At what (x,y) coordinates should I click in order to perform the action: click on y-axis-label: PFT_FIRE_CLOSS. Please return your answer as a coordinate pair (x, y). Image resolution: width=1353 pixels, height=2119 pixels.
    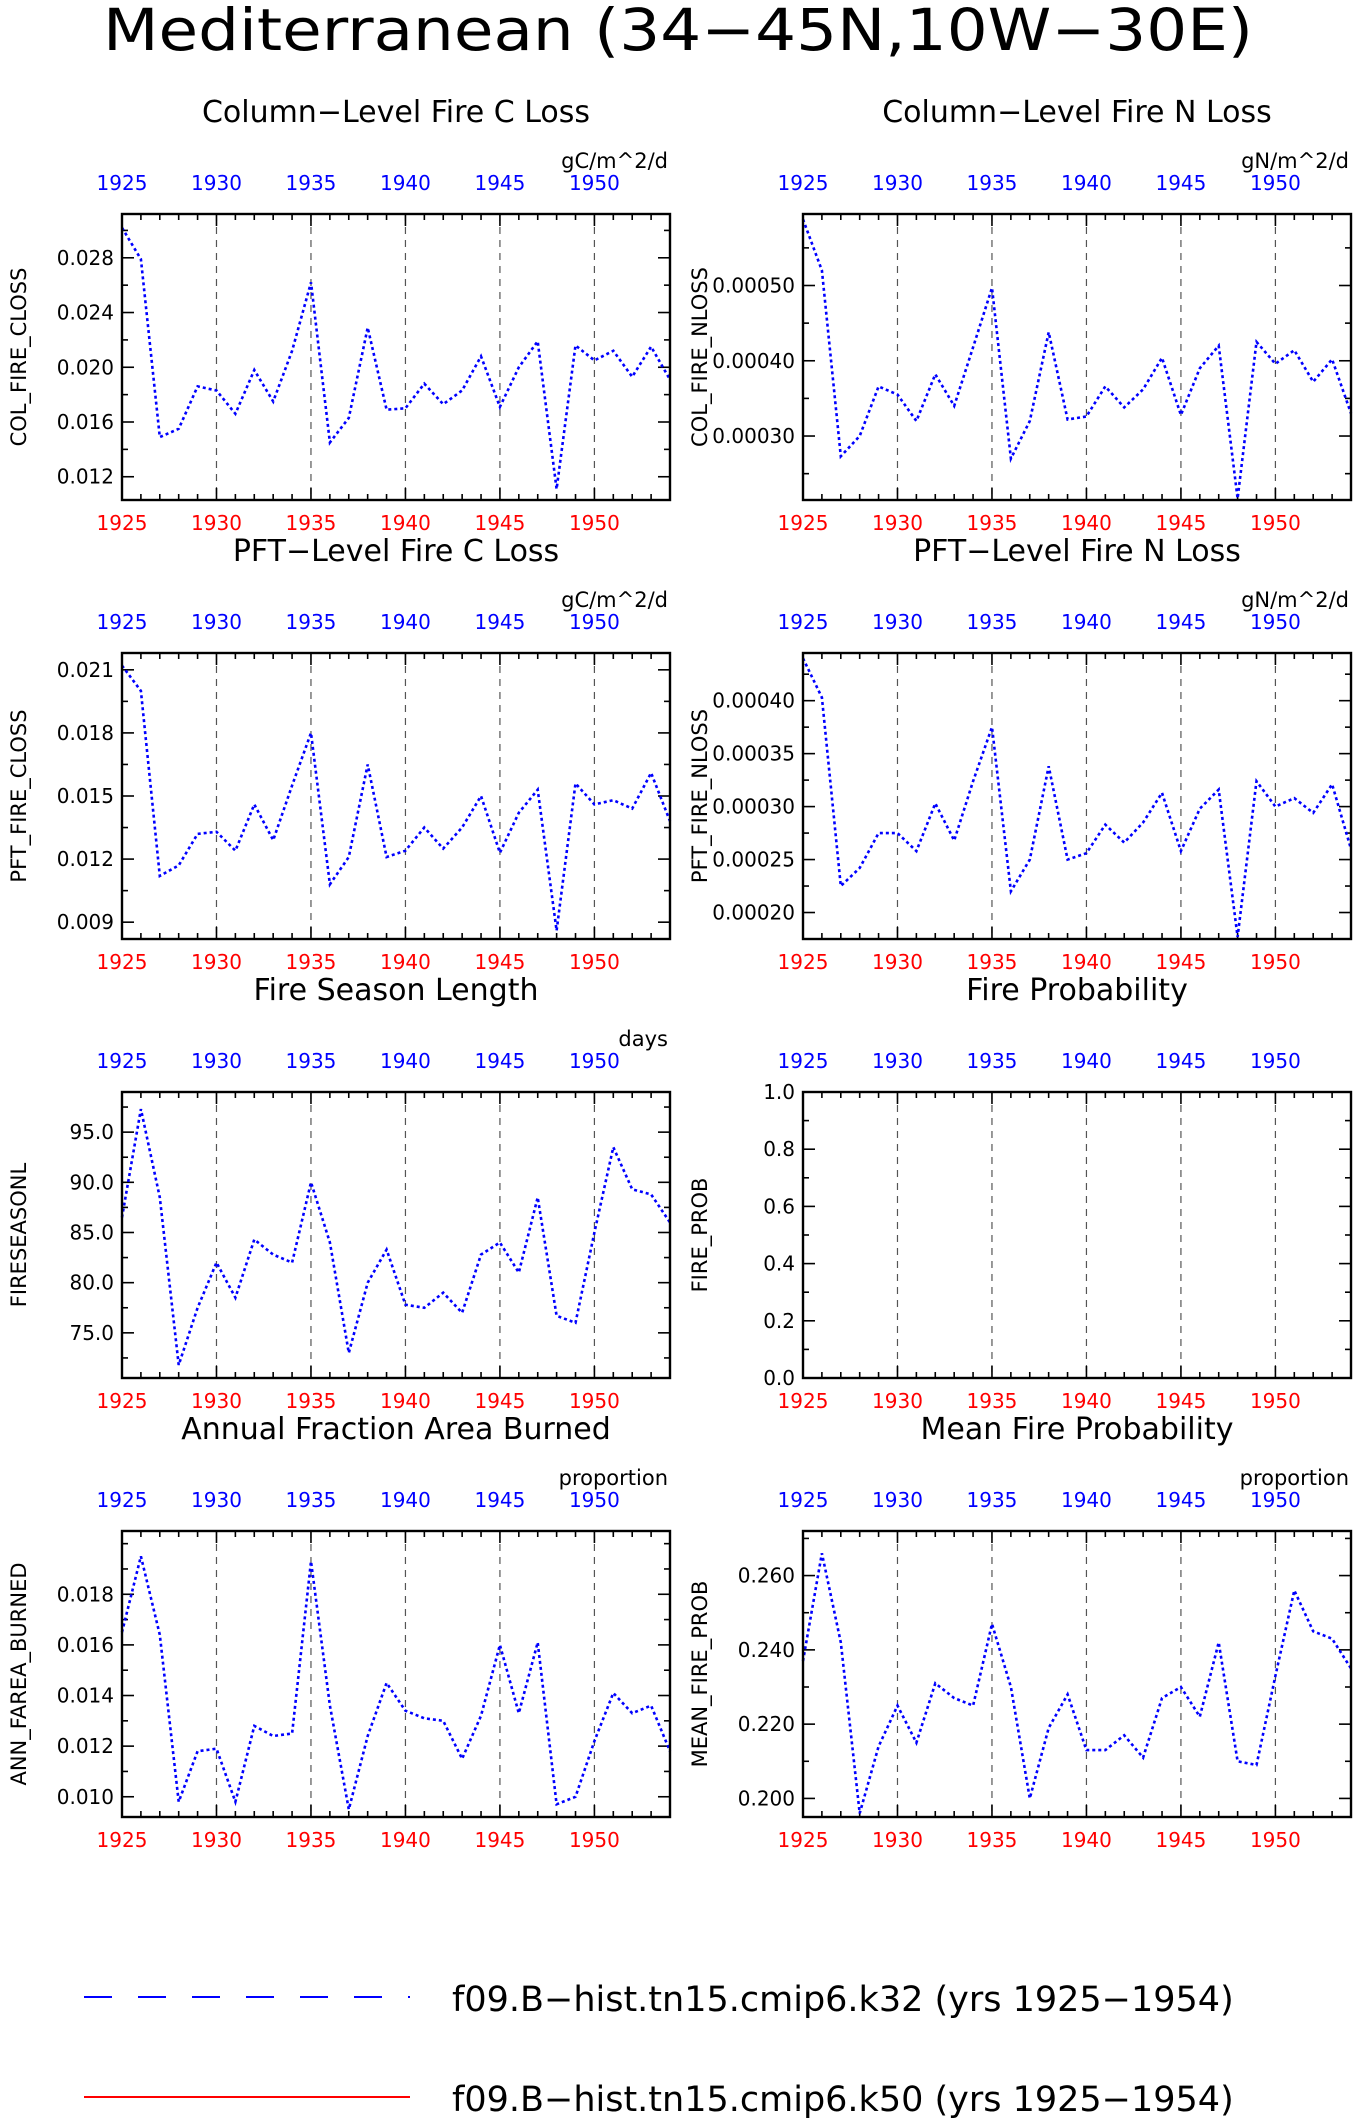
    Looking at the image, I should click on (19, 795).